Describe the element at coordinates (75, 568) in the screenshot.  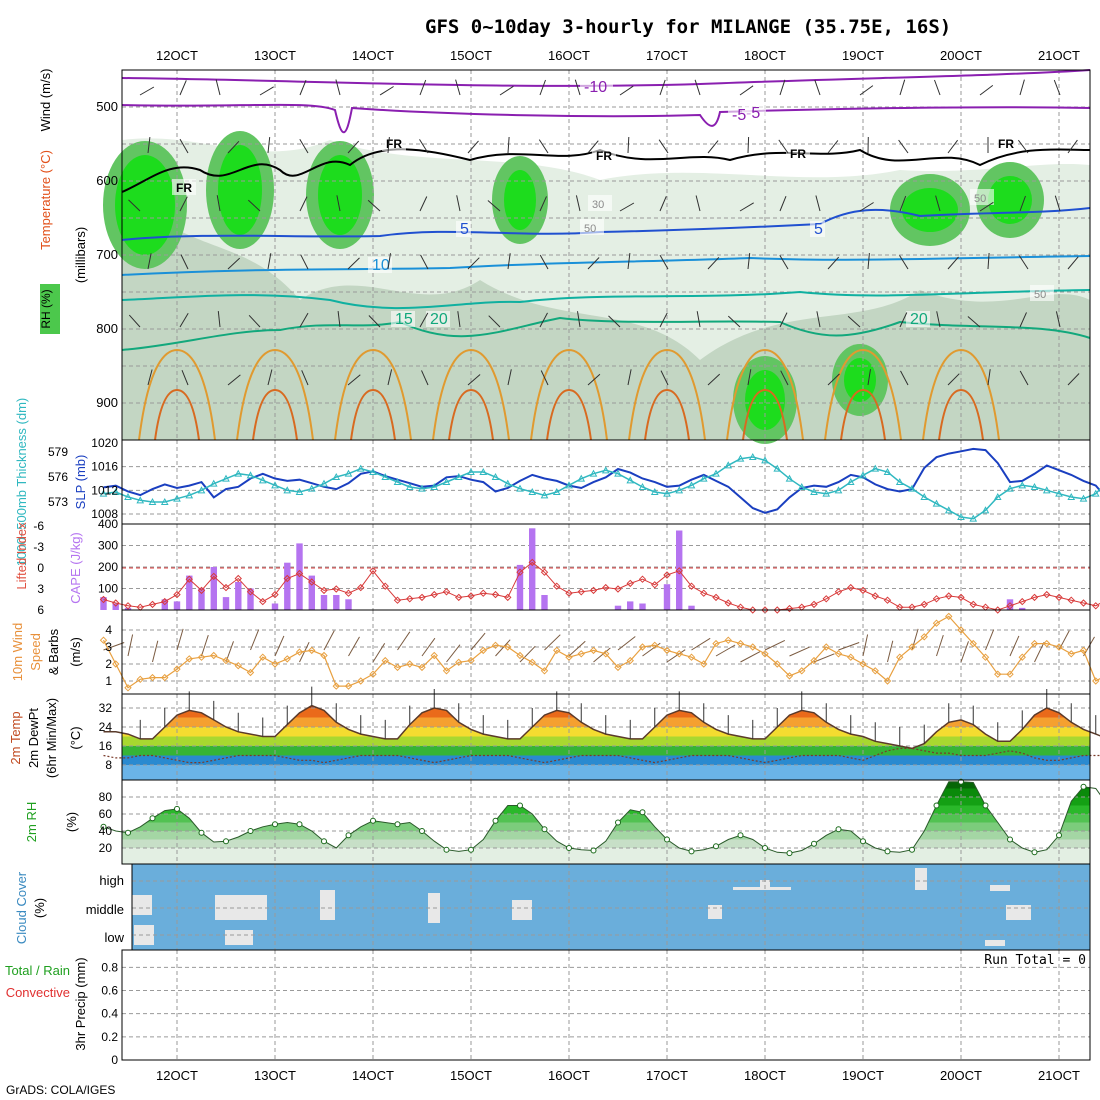
I see `y-axis-label-cape: CAPE (J/kg)` at that location.